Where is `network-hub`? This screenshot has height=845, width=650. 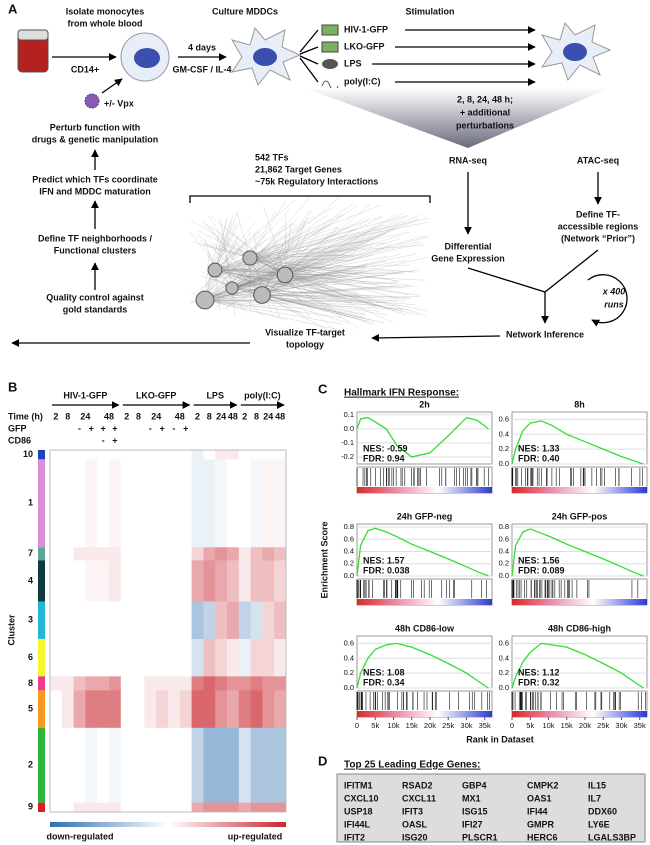
network-hub is located at coordinates (250, 258).